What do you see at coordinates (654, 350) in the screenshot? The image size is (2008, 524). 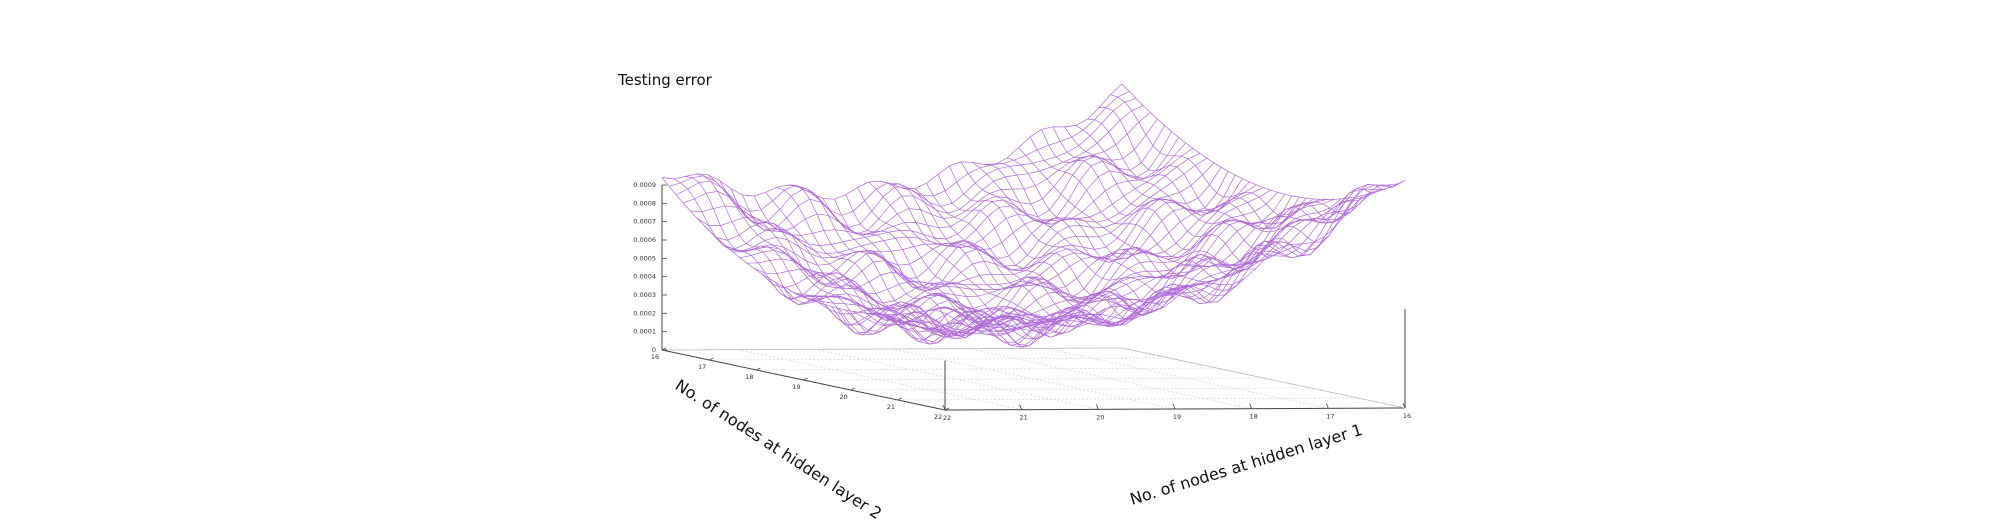 I see `z-tick-label: 0` at bounding box center [654, 350].